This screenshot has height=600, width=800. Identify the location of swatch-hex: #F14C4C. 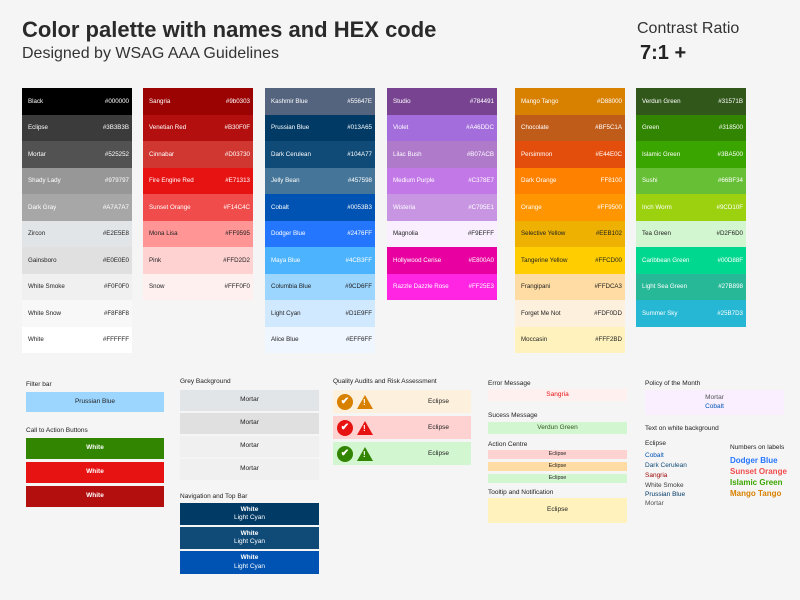
(236, 207).